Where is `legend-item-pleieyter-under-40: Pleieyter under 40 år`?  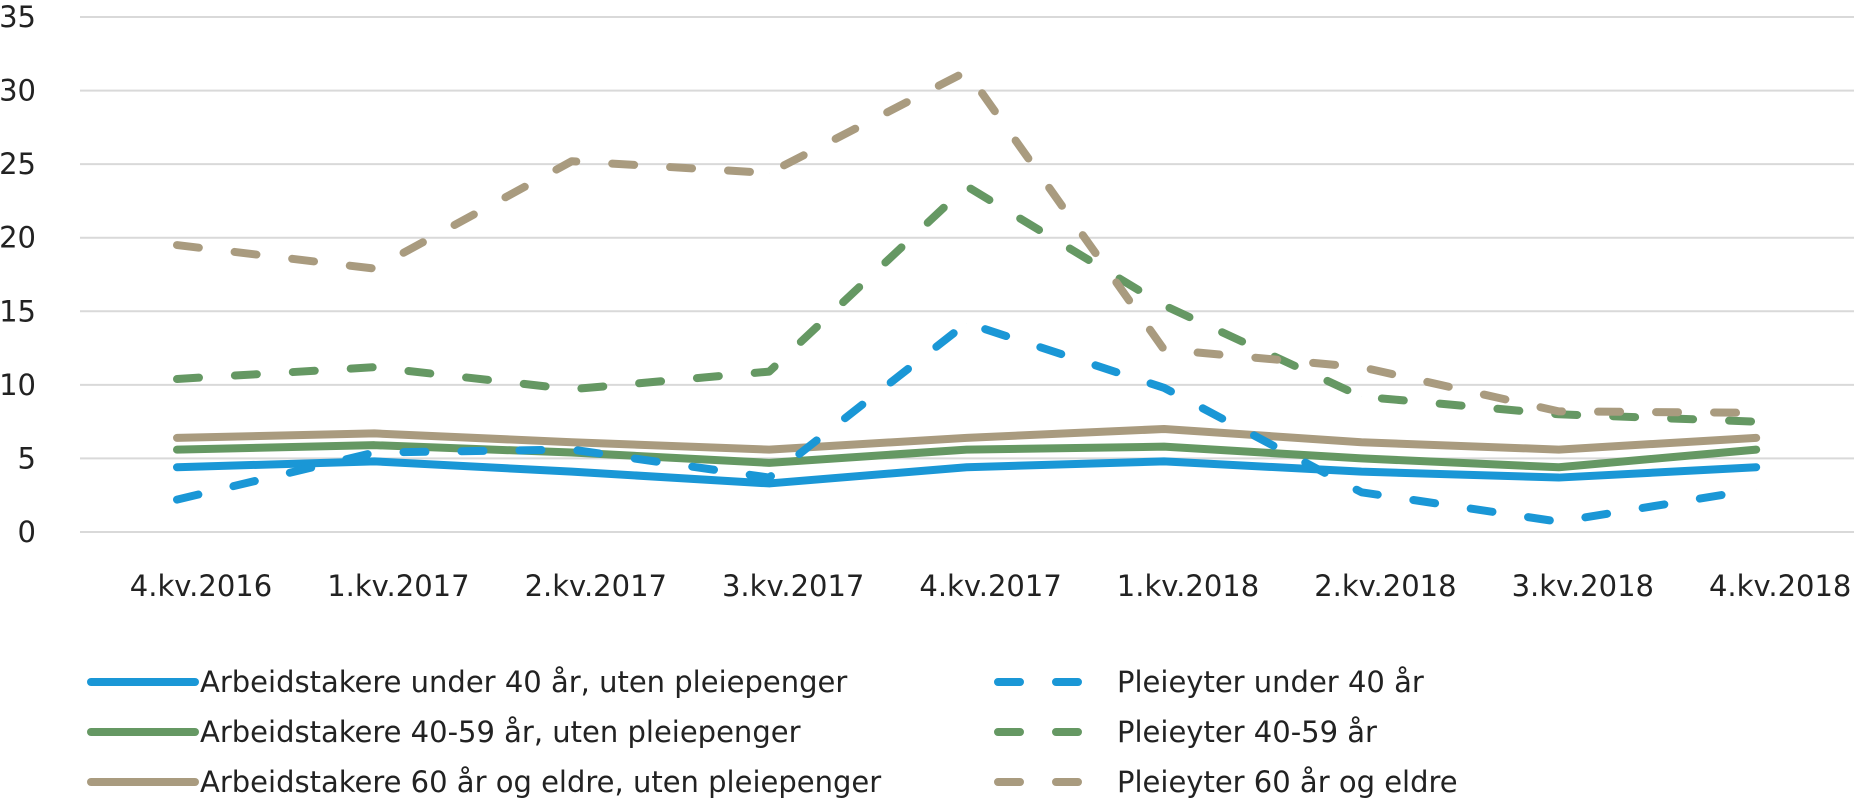
legend-item-pleieyter-under-40: Pleieyter under 40 år is located at coordinates (1208, 682).